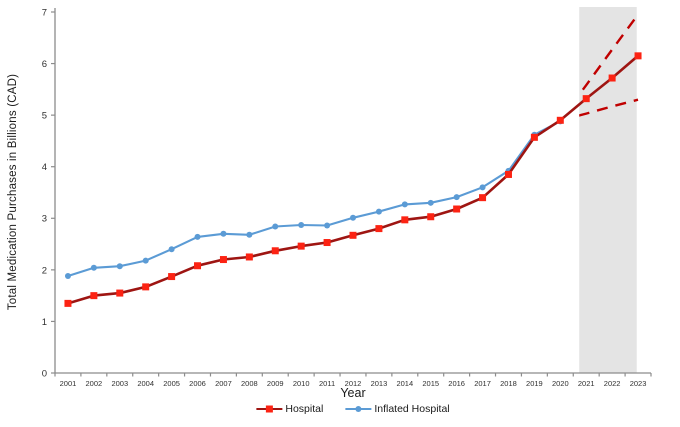  Describe the element at coordinates (304, 409) in the screenshot. I see `legend-label-hospital: Hospital` at that location.